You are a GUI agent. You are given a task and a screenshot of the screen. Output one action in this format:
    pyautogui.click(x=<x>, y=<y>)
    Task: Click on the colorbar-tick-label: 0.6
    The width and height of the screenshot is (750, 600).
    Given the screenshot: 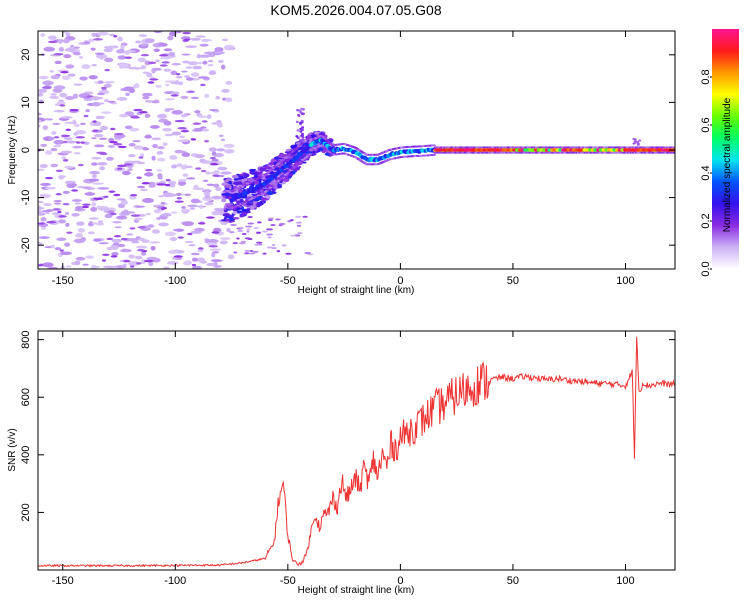 What is the action you would take?
    pyautogui.click(x=706, y=124)
    